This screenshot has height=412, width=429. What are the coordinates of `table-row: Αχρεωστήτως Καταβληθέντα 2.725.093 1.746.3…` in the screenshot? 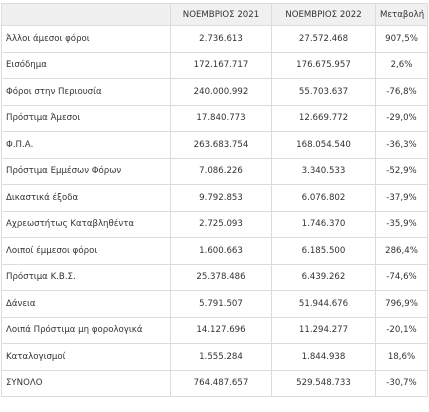 It's located at (214, 224).